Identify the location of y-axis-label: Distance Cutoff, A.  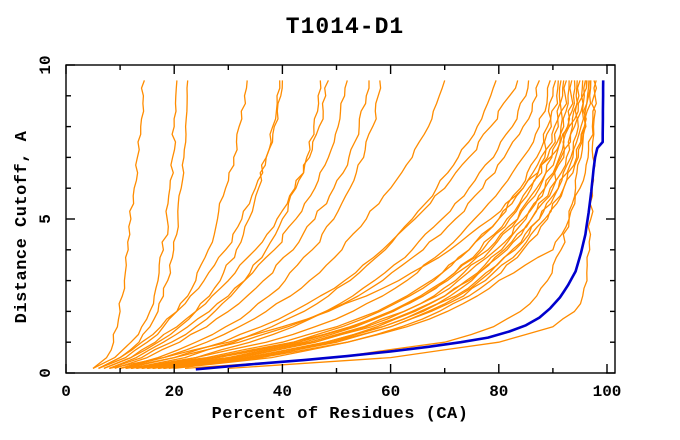
(22, 226).